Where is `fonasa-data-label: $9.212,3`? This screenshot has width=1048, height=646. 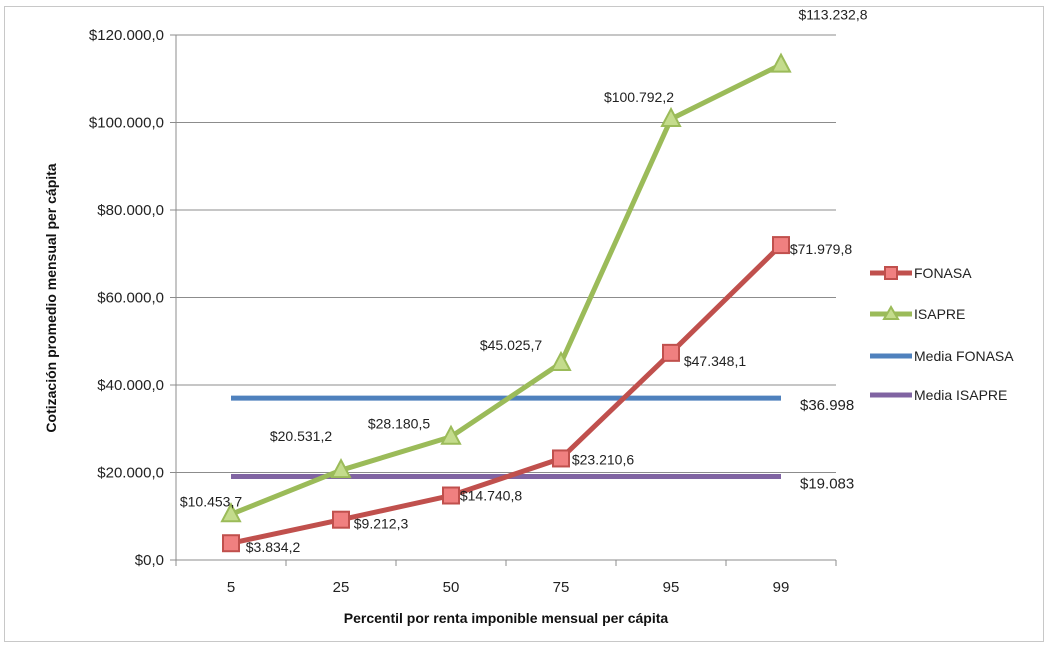 fonasa-data-label: $9.212,3 is located at coordinates (381, 524).